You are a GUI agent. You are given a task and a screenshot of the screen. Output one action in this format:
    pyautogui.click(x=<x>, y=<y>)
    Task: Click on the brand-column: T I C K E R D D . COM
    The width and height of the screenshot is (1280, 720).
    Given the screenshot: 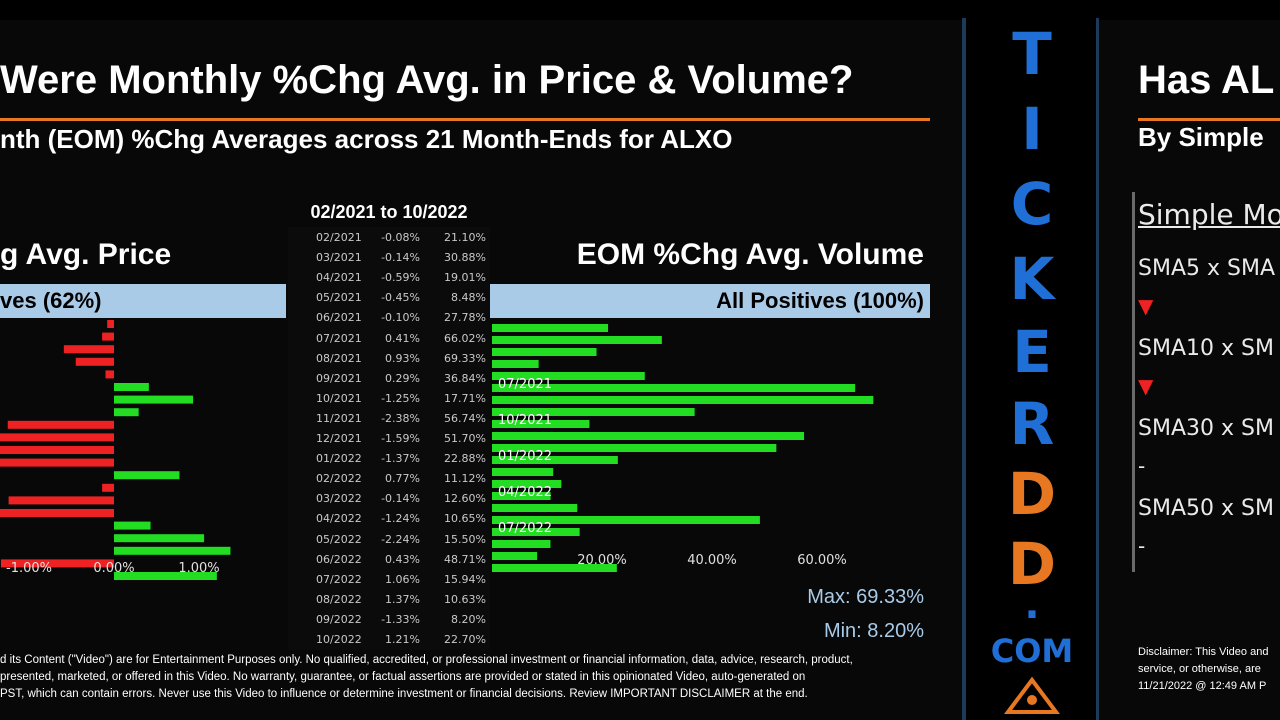 What is the action you would take?
    pyautogui.click(x=1032, y=360)
    